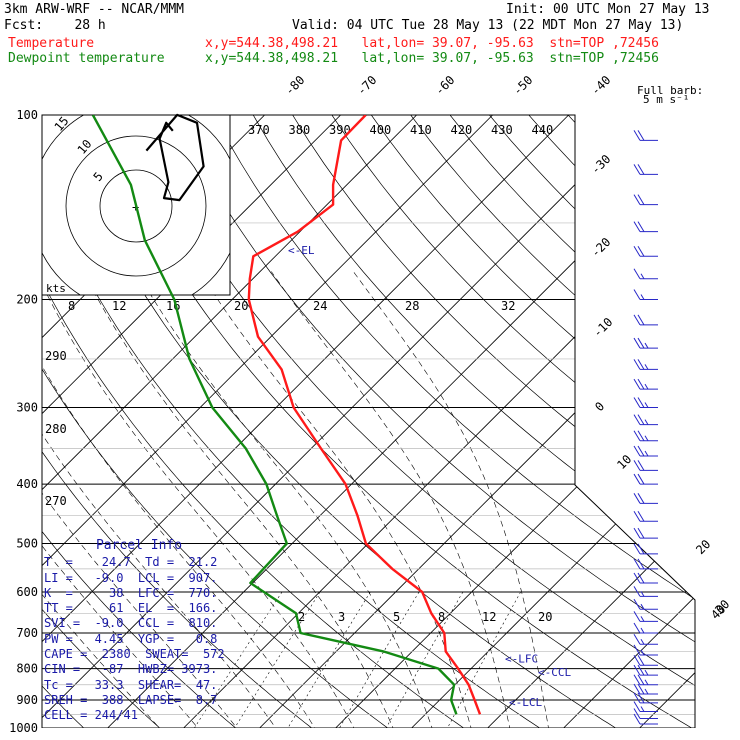 The height and width of the screenshot is (740, 740). Describe the element at coordinates (139, 545) in the screenshot. I see `parcel-info-title: Parcel Info` at that location.